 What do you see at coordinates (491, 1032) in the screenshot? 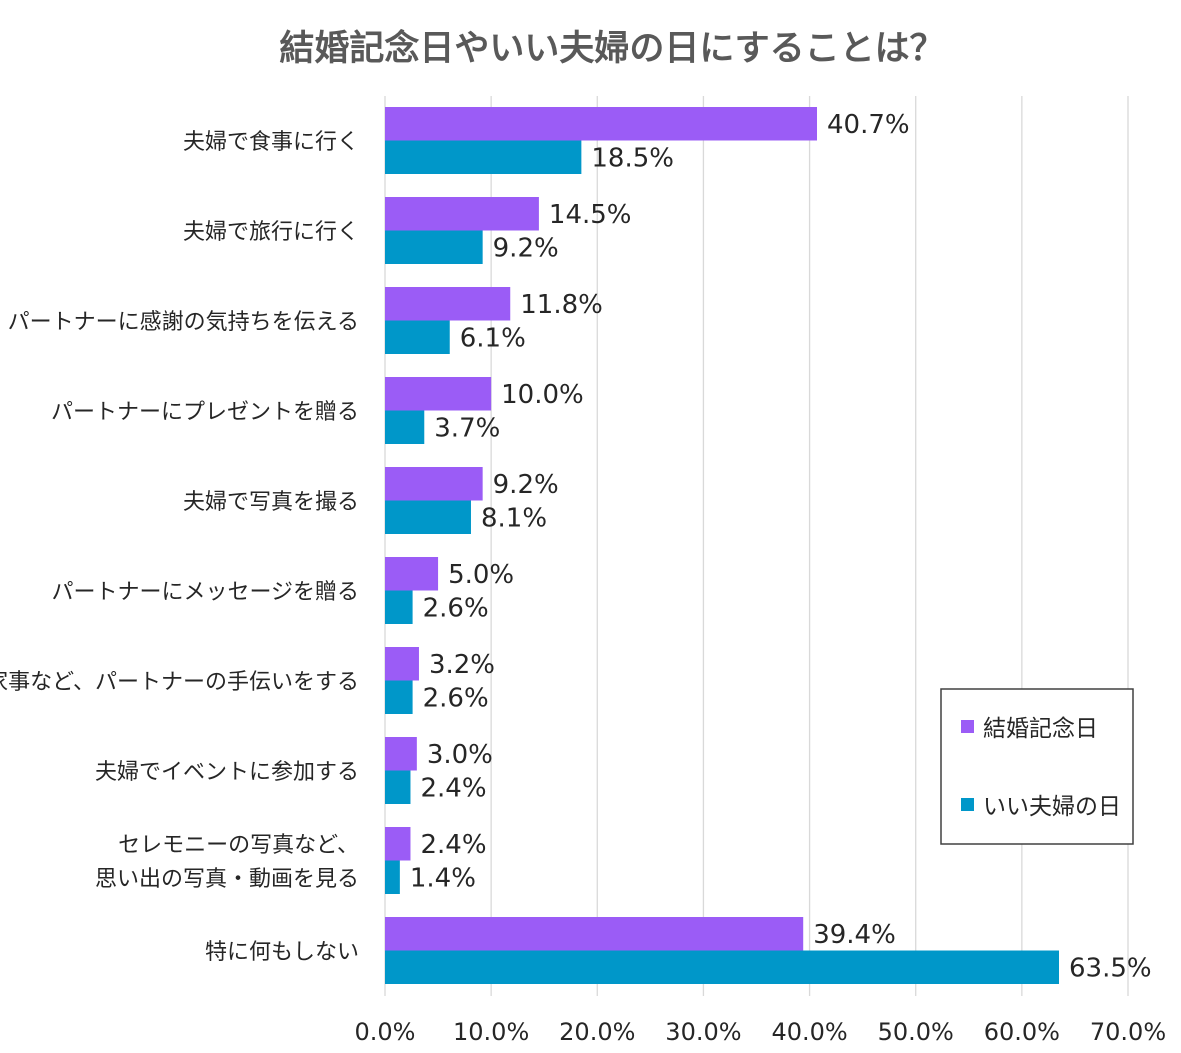
I see `x-tick-label: 10.0%` at bounding box center [491, 1032].